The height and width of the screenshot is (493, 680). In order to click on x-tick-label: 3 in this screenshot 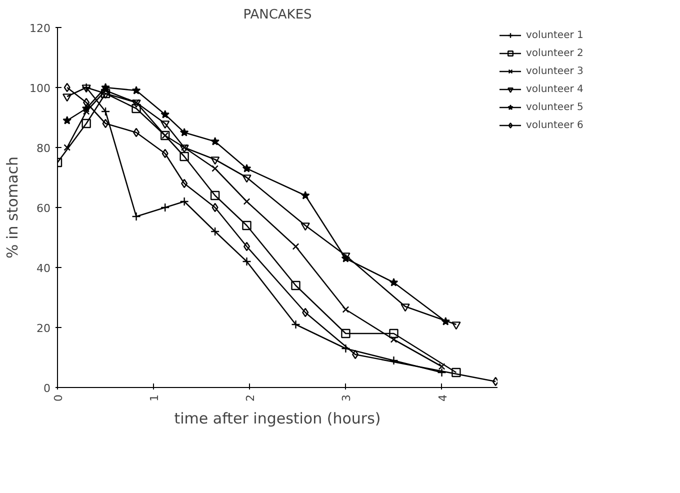, I will do `click(347, 398)`.